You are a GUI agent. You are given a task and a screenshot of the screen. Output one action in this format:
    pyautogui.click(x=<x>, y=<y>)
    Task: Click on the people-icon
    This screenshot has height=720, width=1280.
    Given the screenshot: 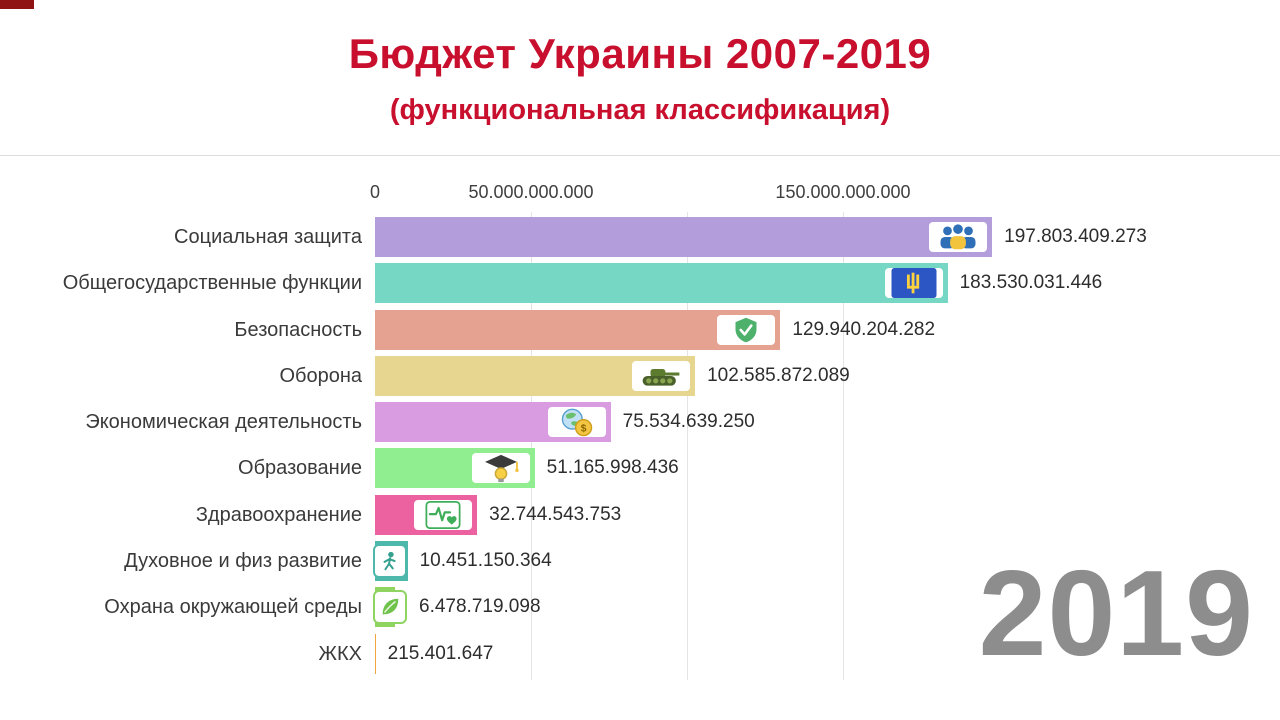 What is the action you would take?
    pyautogui.click(x=958, y=237)
    